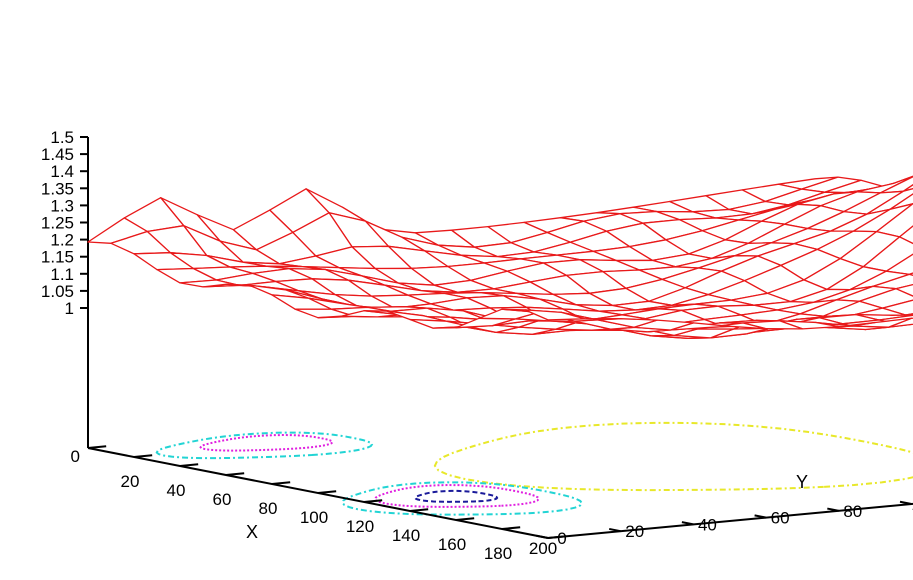 This screenshot has width=913, height=580. I want to click on x-tick-label: 40, so click(176, 490).